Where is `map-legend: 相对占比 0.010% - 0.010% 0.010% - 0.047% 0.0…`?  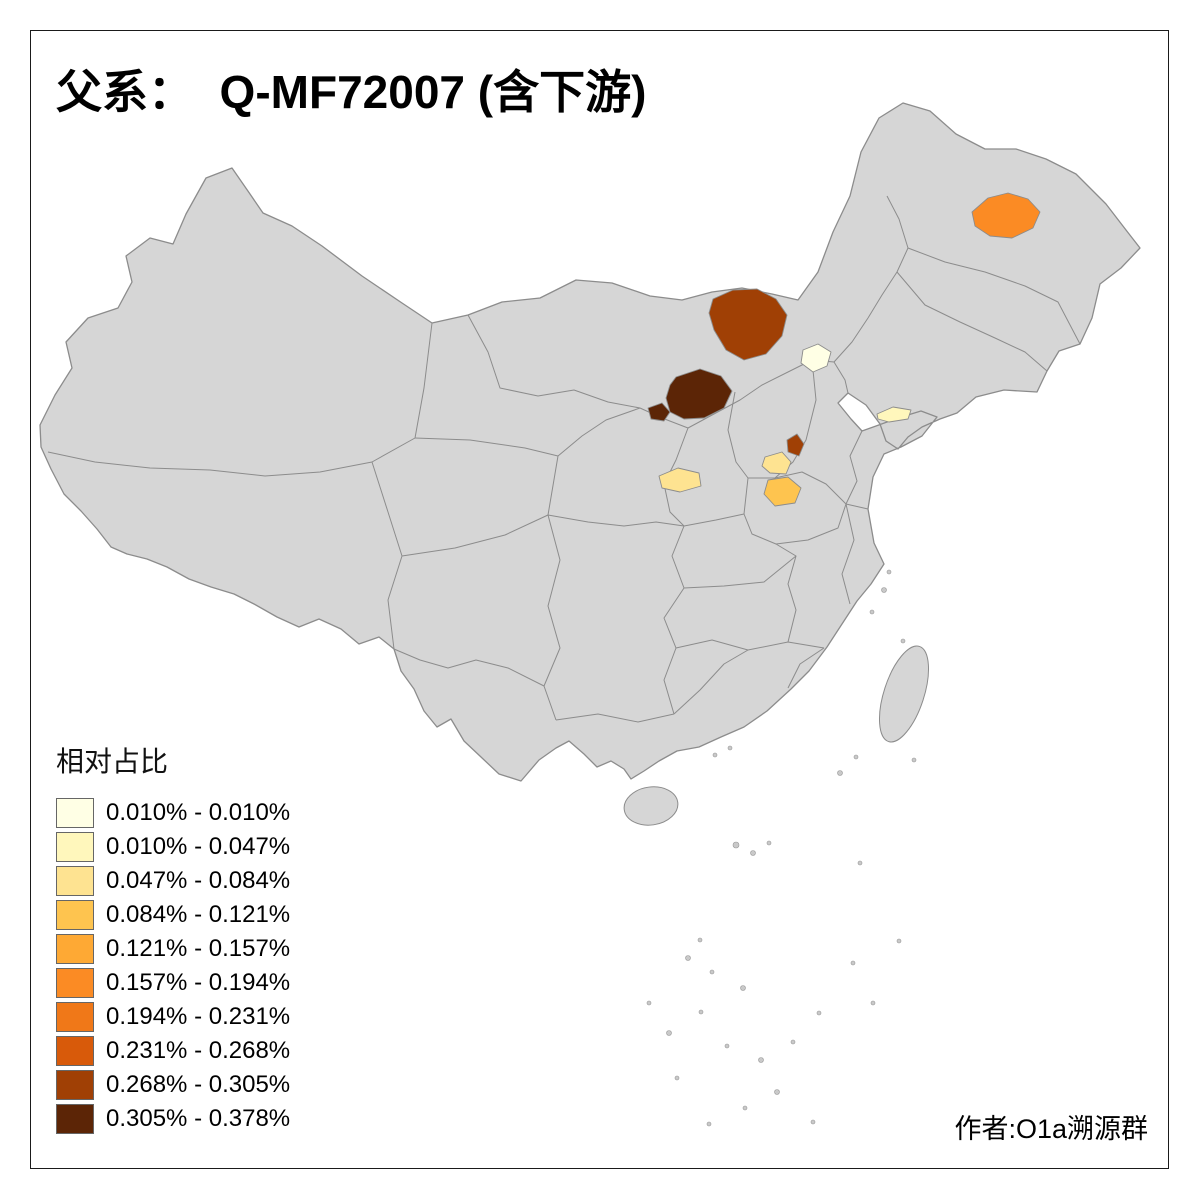 map-legend: 相对占比 0.010% - 0.010% 0.010% - 0.047% 0.0… is located at coordinates (173, 938).